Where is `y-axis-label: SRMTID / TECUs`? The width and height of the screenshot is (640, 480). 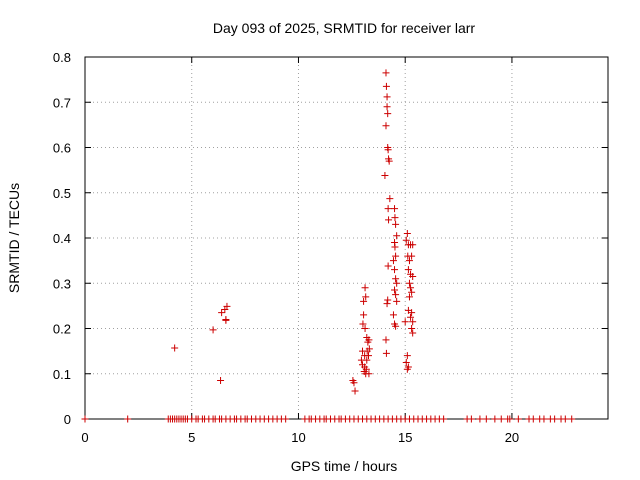 y-axis-label: SRMTID / TECUs is located at coordinates (14, 238).